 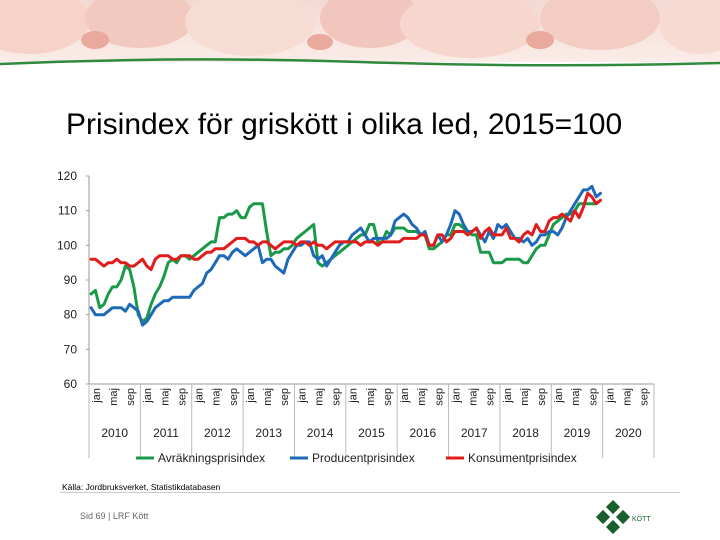 What do you see at coordinates (71, 315) in the screenshot?
I see `y-tick-label: 80` at bounding box center [71, 315].